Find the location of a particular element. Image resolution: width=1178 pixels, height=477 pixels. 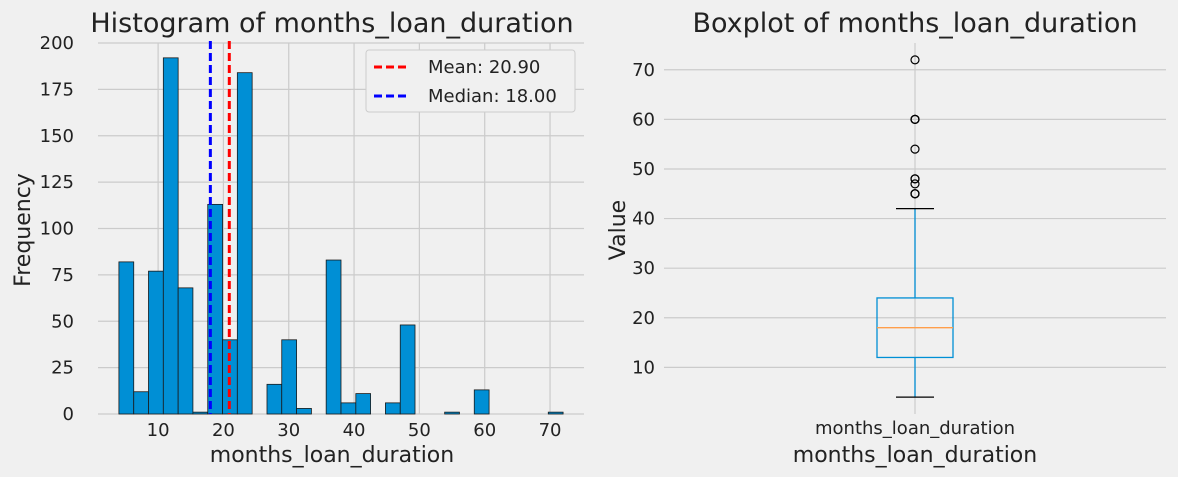

boxplot-y-tick-label: 10 is located at coordinates (643, 367).